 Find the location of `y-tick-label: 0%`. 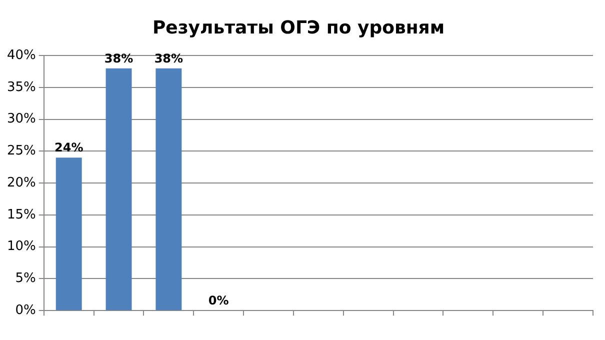

y-tick-label: 0% is located at coordinates (25, 310).